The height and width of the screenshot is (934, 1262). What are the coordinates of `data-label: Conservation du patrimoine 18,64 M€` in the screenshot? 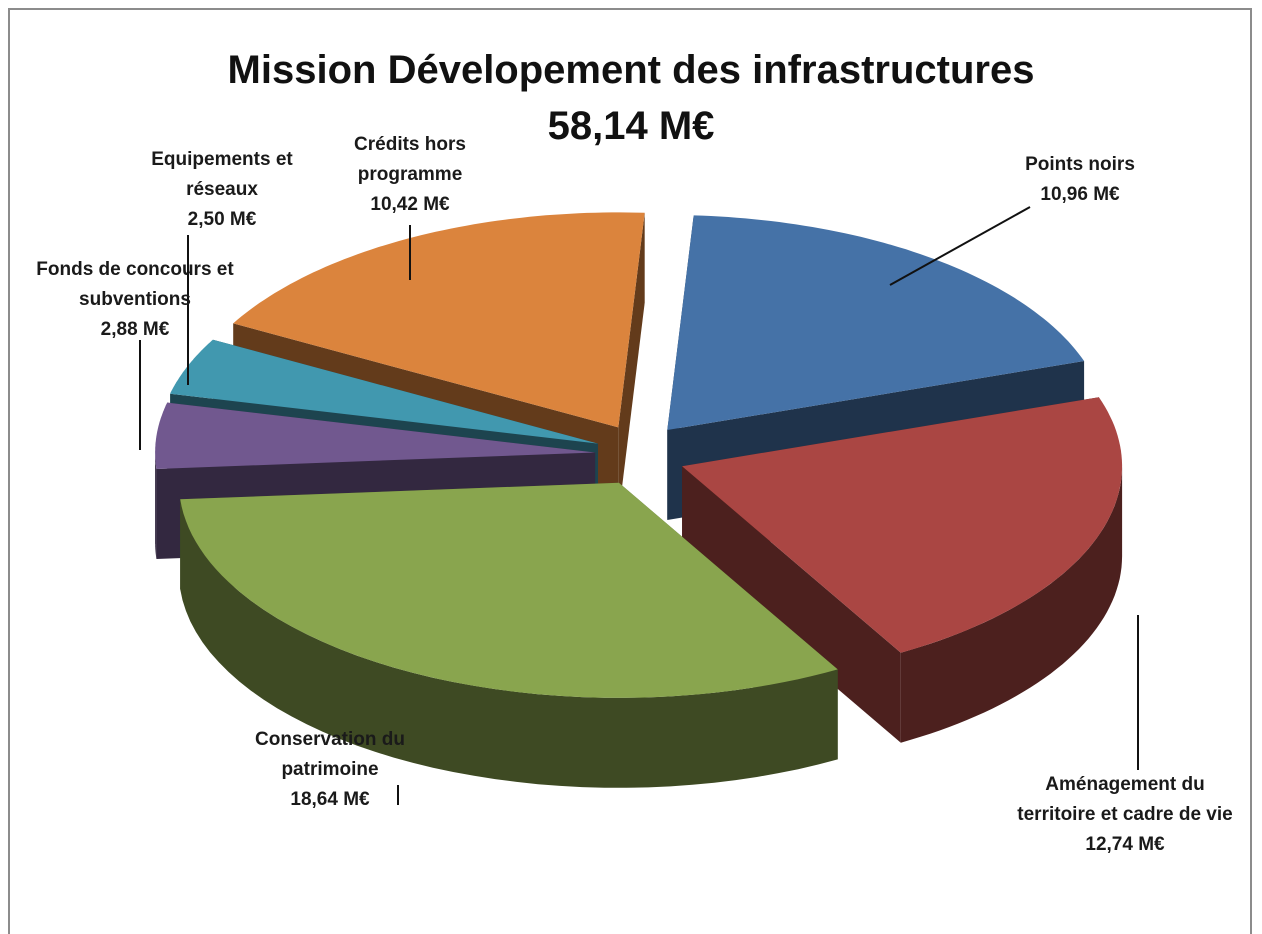 It's located at (330, 770).